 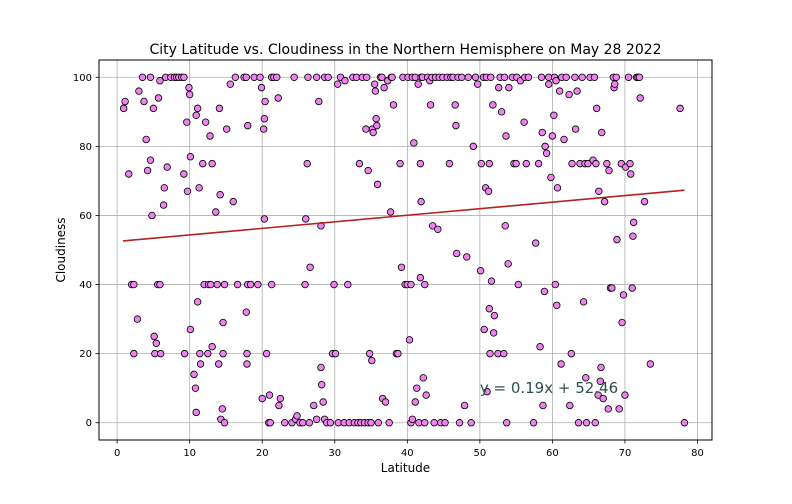 What do you see at coordinates (407, 453) in the screenshot?
I see `x-tick-label: 40` at bounding box center [407, 453].